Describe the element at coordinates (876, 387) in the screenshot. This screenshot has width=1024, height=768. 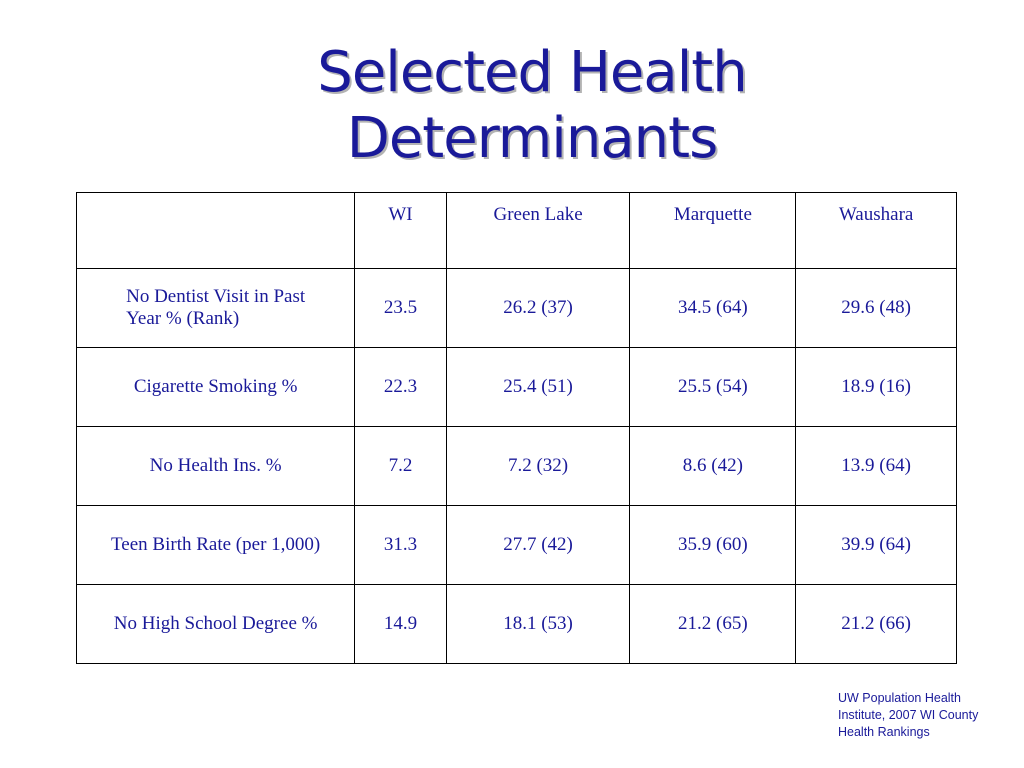
I see `value-cell-waushara: 18.9 (16)` at that location.